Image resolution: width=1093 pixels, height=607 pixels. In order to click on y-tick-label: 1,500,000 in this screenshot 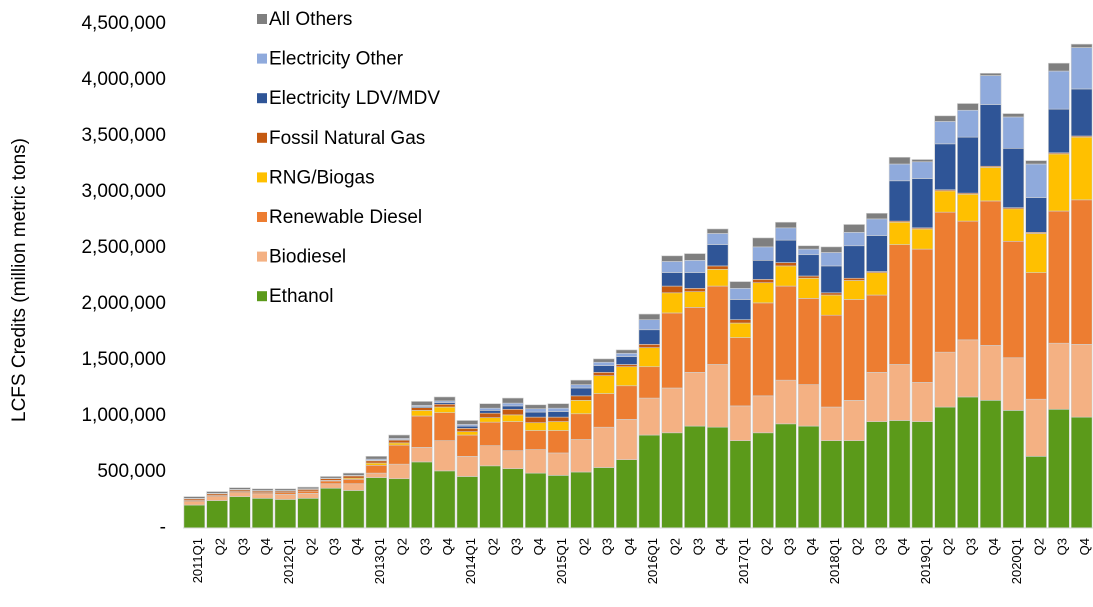, I will do `click(123, 359)`.